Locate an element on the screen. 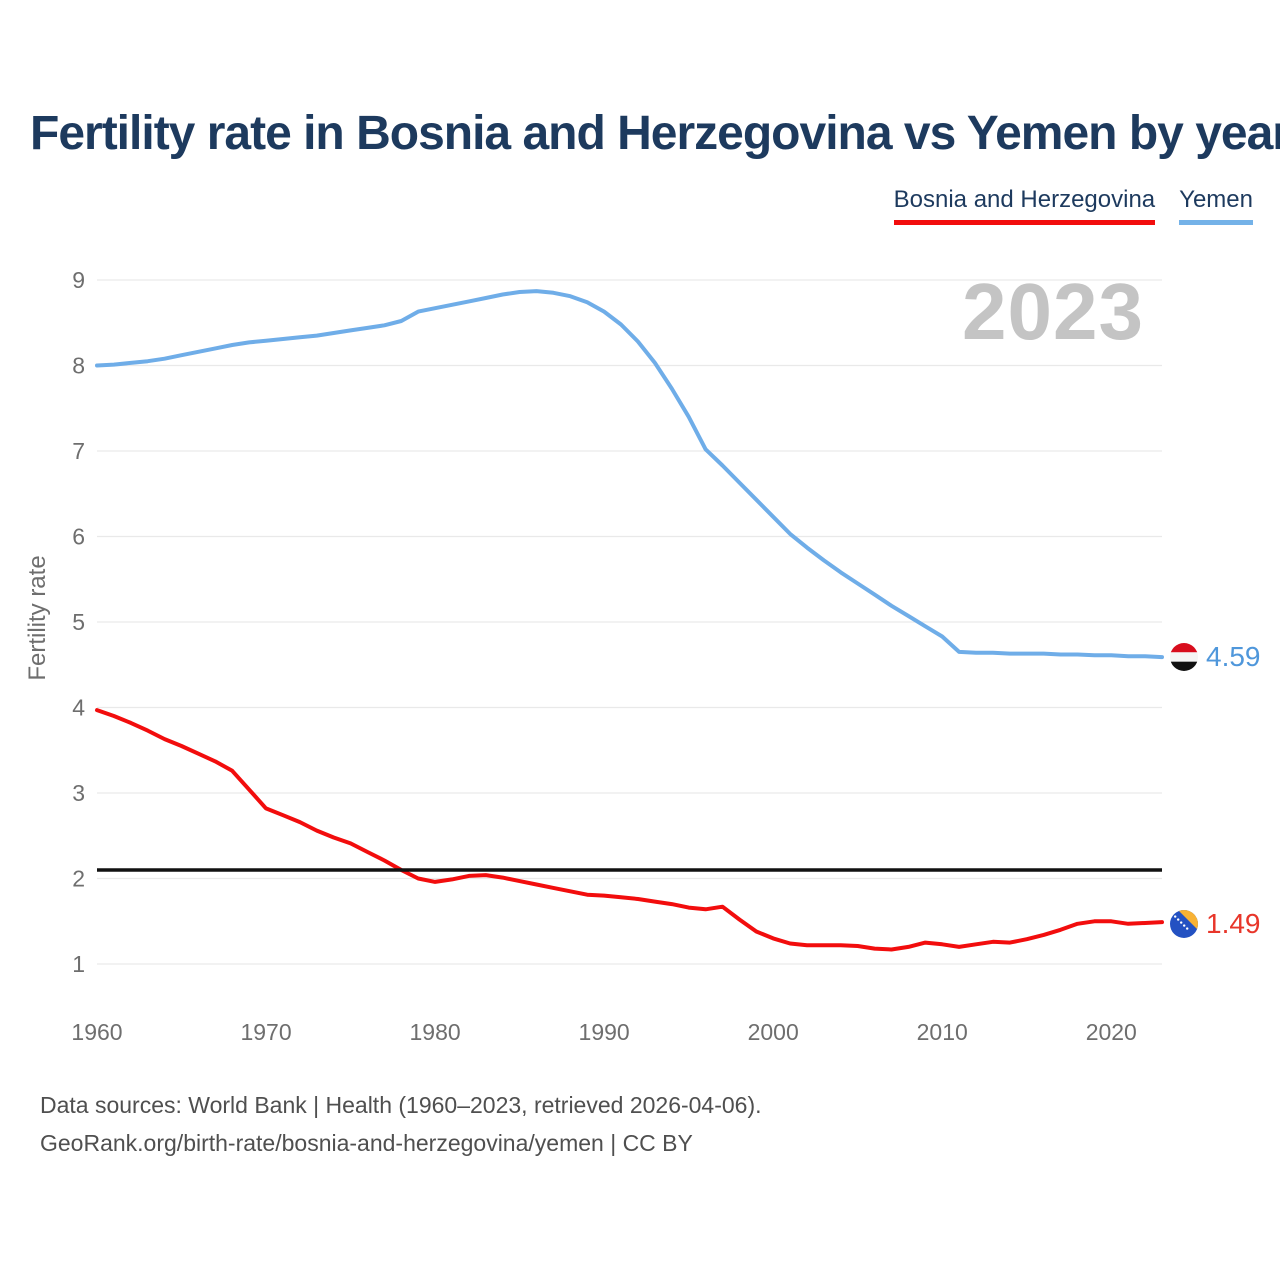 Image resolution: width=1280 pixels, height=1280 pixels. x-tick-label-1970: 1970 is located at coordinates (265, 1032).